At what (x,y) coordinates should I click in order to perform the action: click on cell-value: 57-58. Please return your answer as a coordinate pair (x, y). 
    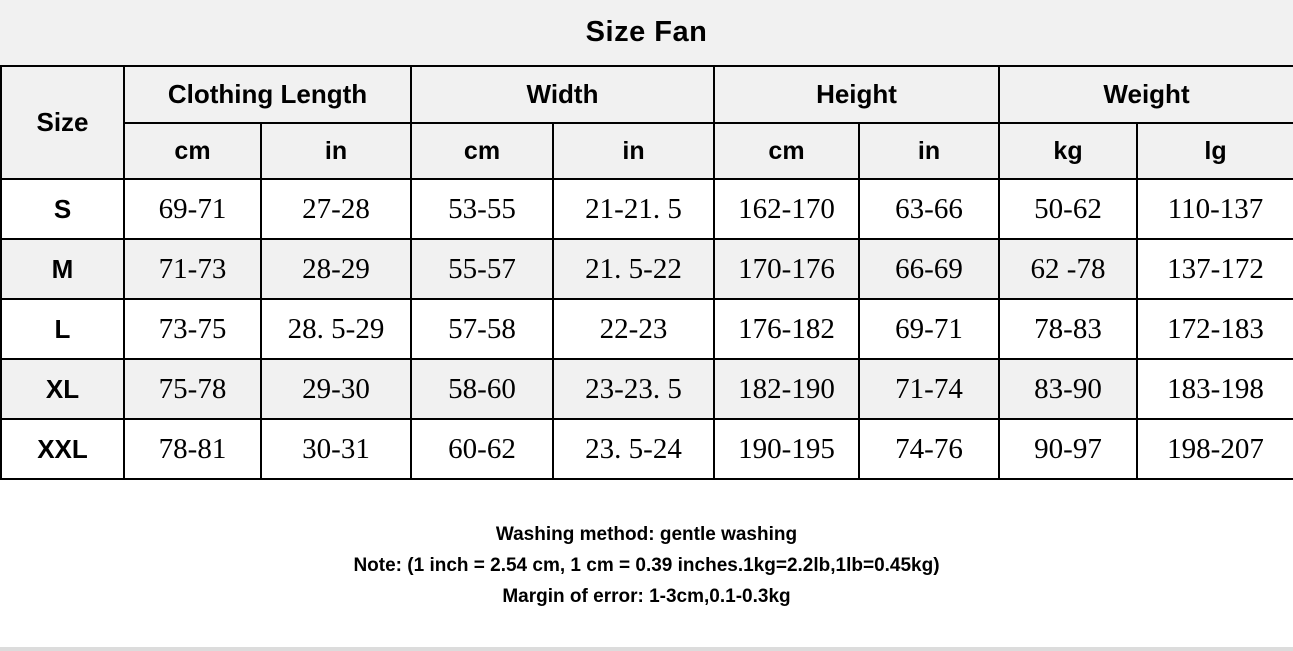
    Looking at the image, I should click on (482, 329).